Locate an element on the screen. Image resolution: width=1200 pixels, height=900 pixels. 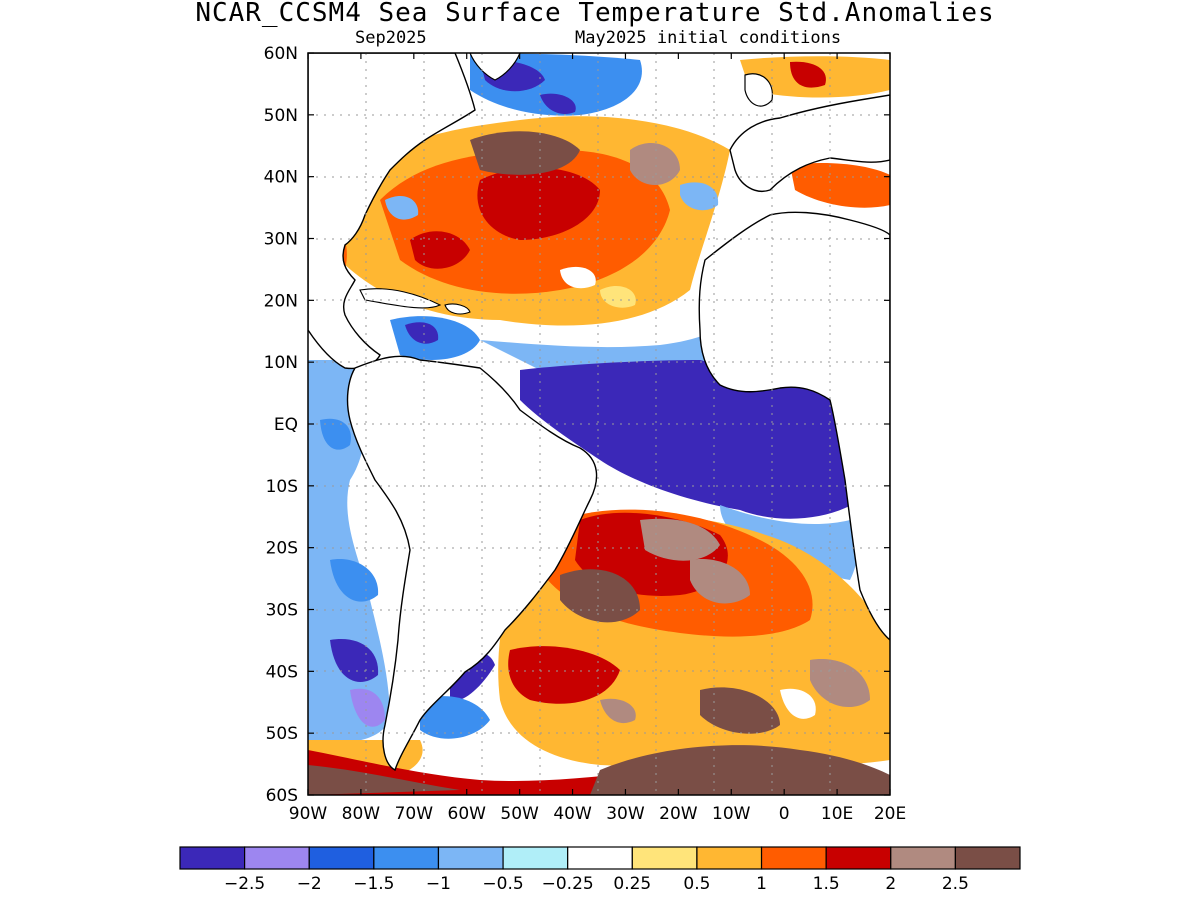
colorbar: −2.5 −2 −1.5 −1 −0.5 −0.25 0.25 0.5 1 1.5 2 2.5 is located at coordinates (600, 870).